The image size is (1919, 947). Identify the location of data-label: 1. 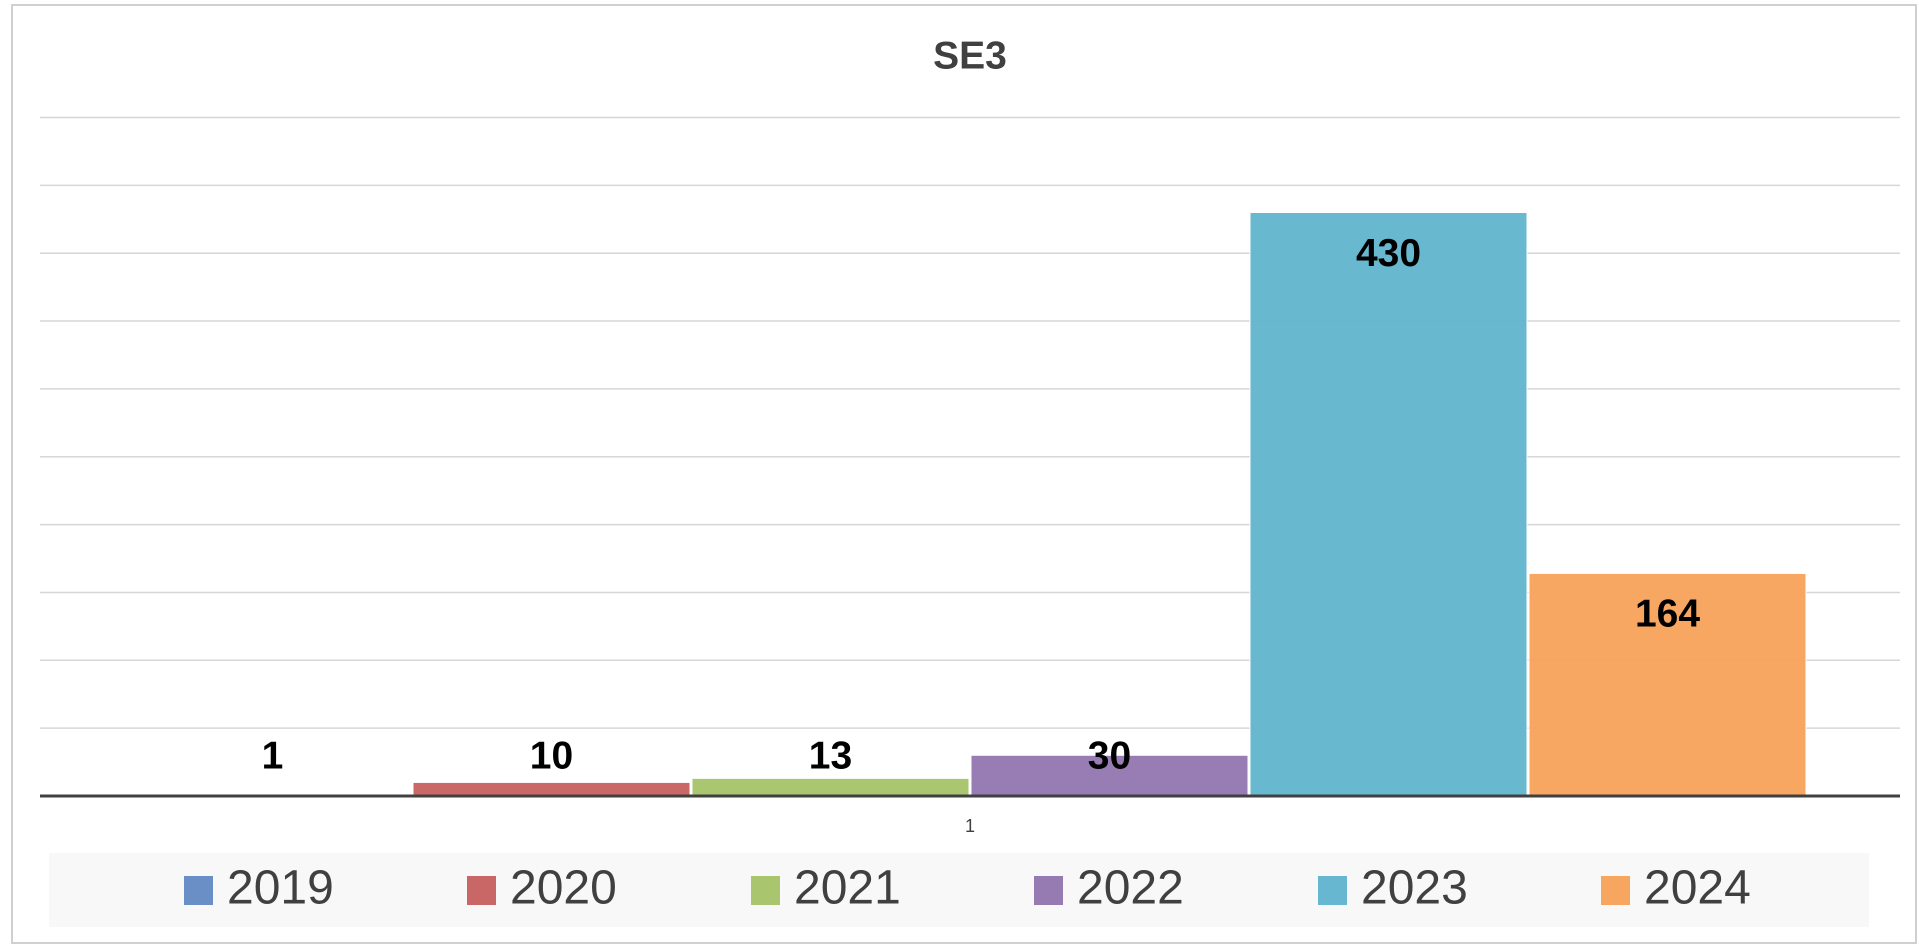
(273, 755).